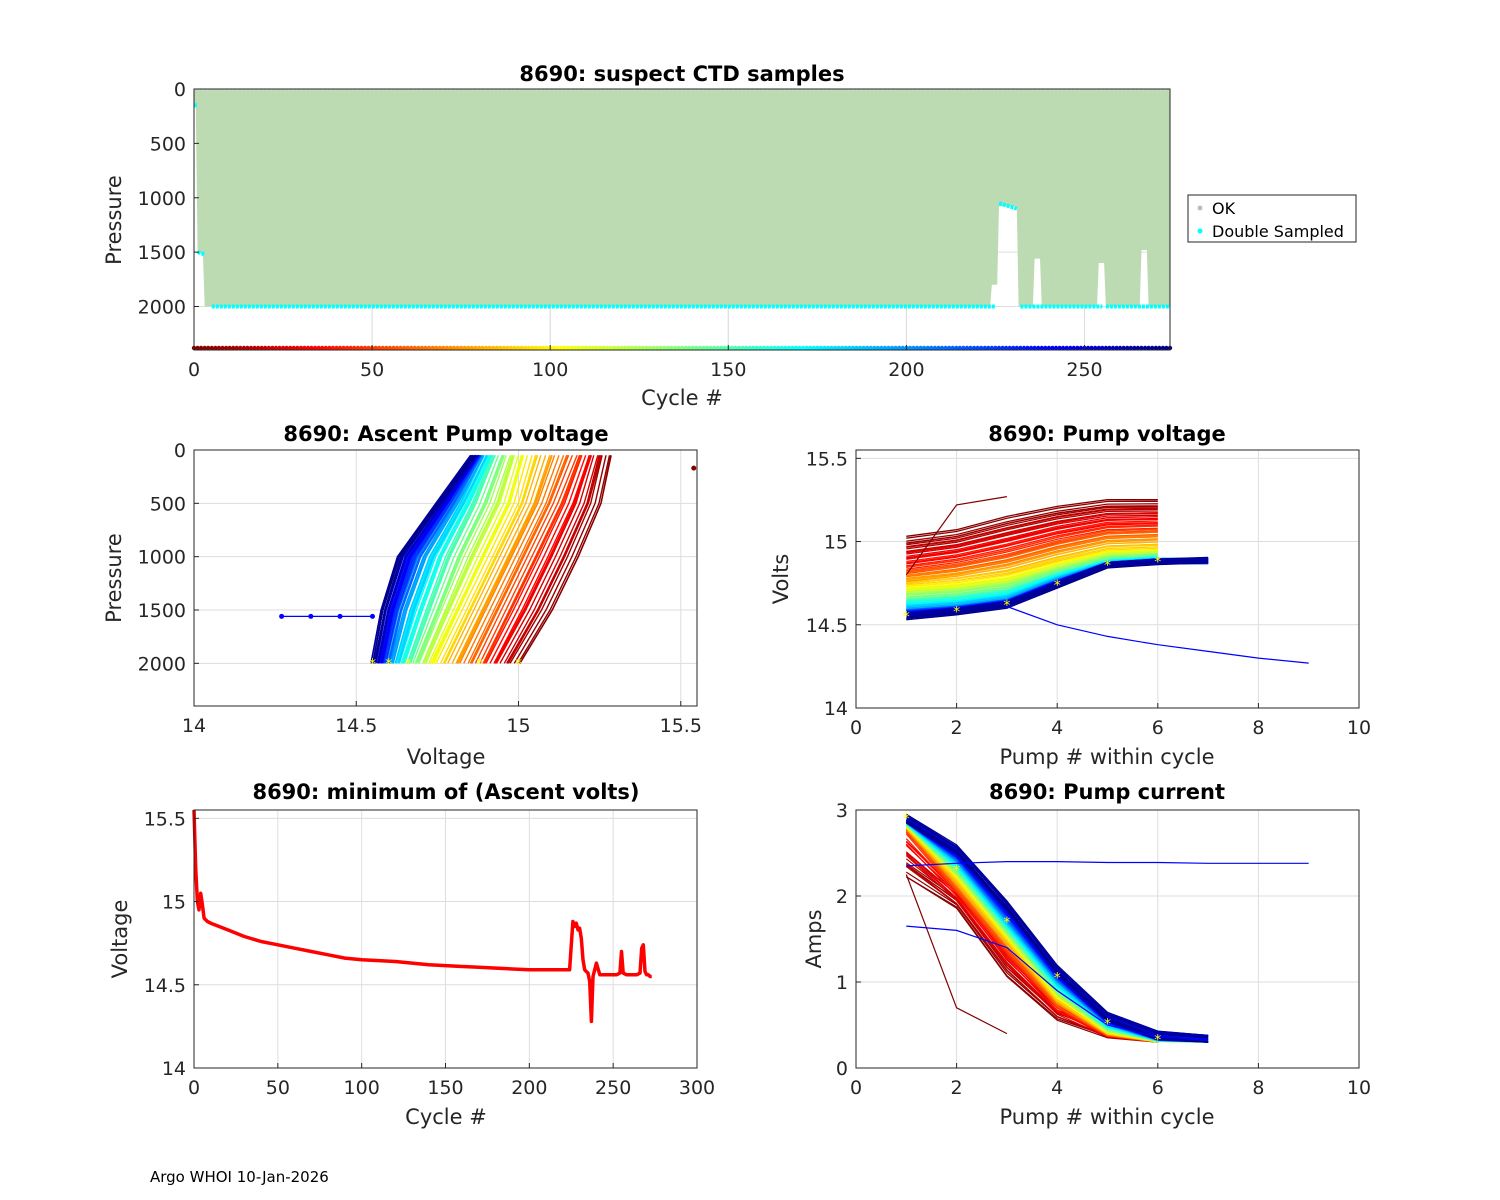  Describe the element at coordinates (429, 953) in the screenshot. I see `p4-ticks: 0 50 100 150 200 250 300 14 14.5 15 15.5` at that location.